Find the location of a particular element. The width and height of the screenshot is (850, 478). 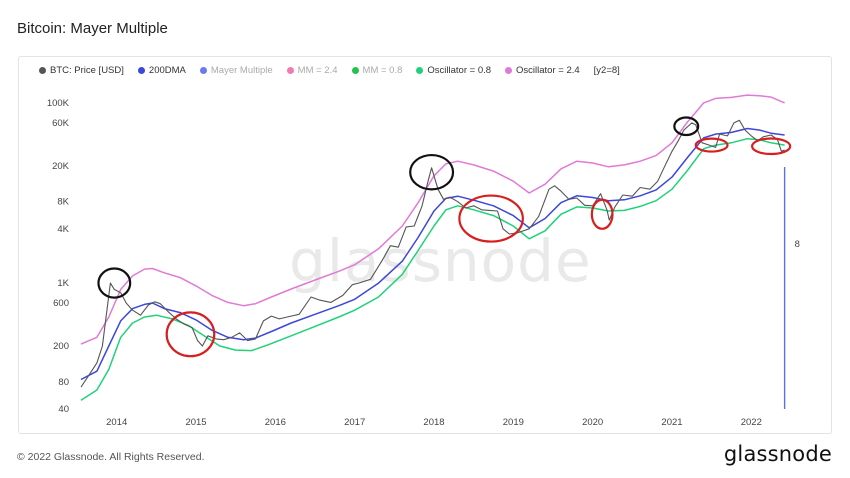

legend-label: MM = 2.4 is located at coordinates (317, 70).